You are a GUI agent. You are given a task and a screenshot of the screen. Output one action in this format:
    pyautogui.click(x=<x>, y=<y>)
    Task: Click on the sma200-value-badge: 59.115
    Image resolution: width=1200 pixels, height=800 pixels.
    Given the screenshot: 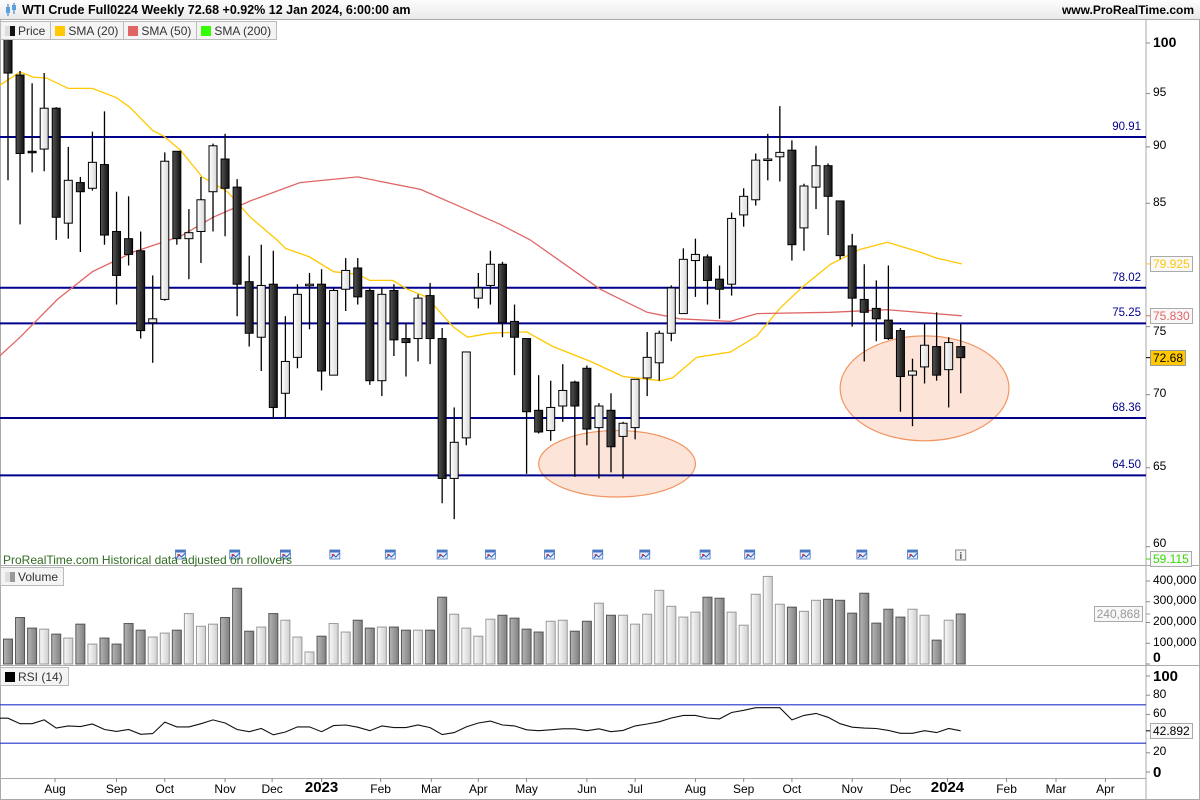 What is the action you would take?
    pyautogui.click(x=1171, y=559)
    